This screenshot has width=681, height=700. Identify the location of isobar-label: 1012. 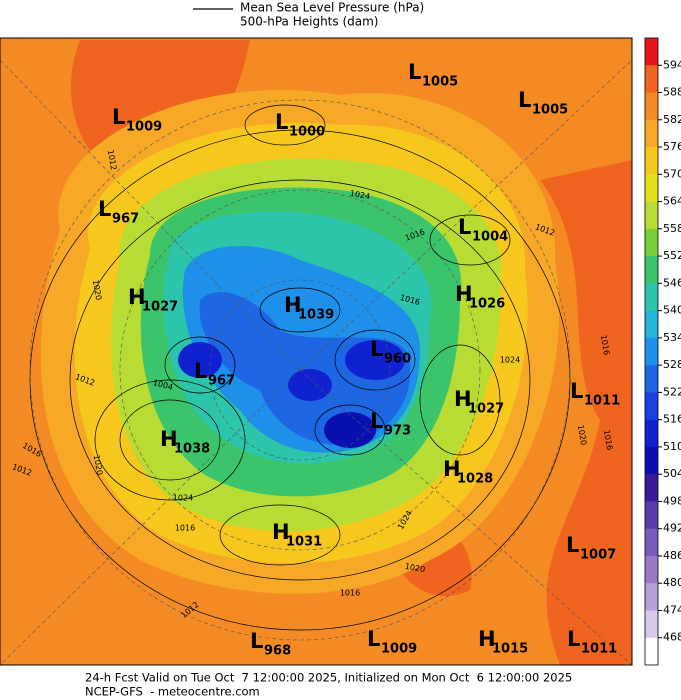
(112, 160).